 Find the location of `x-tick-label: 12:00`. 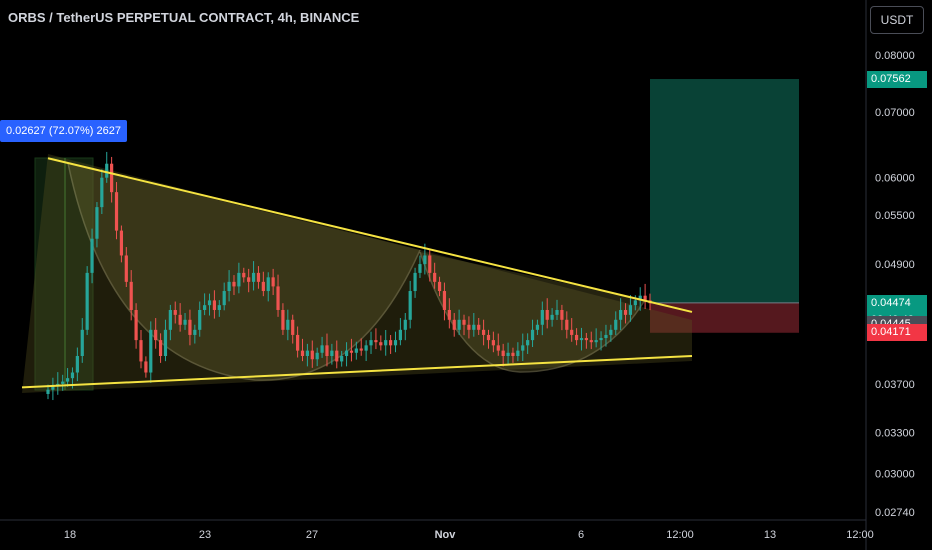

x-tick-label: 12:00 is located at coordinates (860, 535).